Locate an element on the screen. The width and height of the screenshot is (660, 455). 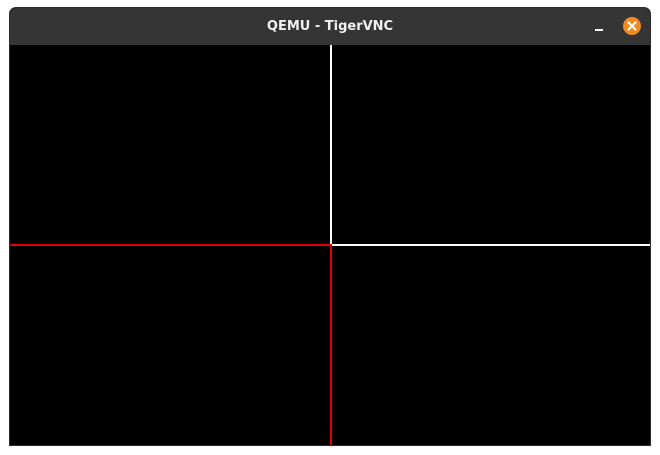
minimize-icon is located at coordinates (599, 30).